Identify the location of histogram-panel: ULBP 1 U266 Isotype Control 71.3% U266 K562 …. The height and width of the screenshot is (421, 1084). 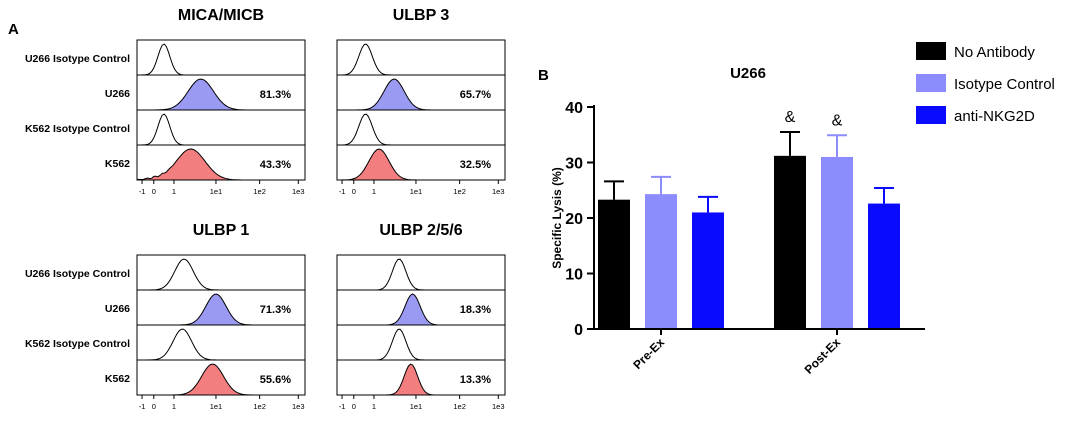
(165, 316).